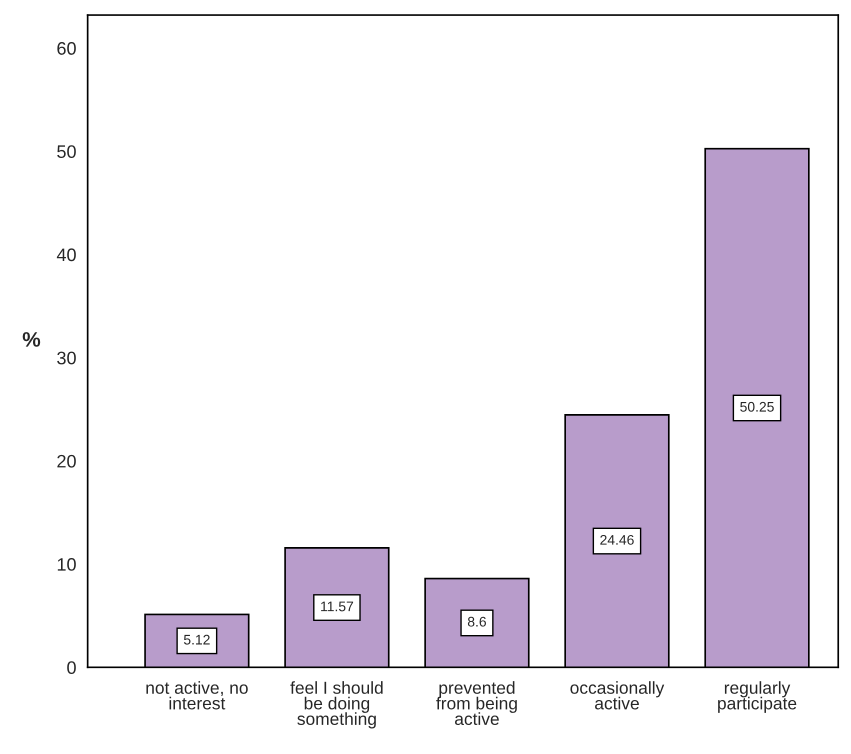  Describe the element at coordinates (71, 667) in the screenshot. I see `y-tick-label: 0` at that location.